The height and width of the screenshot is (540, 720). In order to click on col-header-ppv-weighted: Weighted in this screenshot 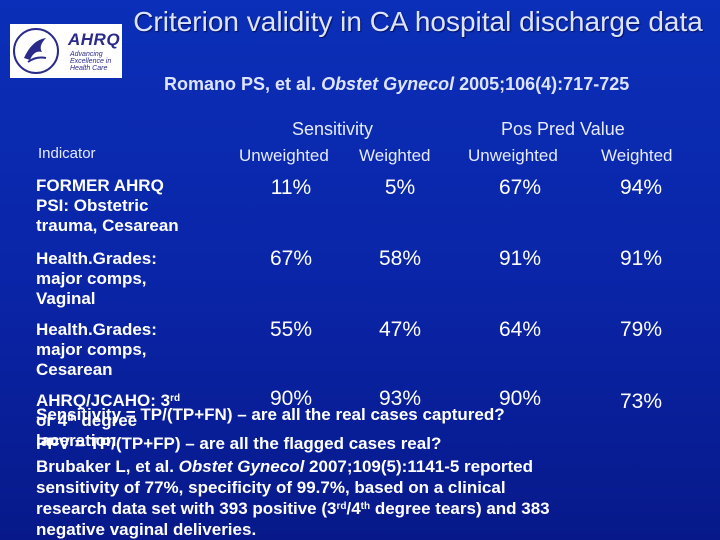, I will do `click(637, 155)`.